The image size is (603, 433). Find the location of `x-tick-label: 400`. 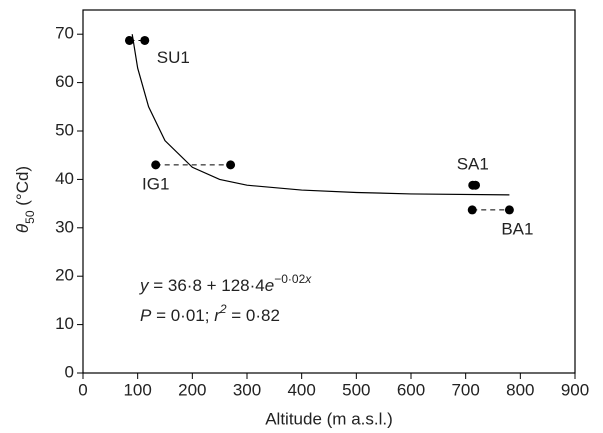

x-tick-label: 400 is located at coordinates (301, 389).